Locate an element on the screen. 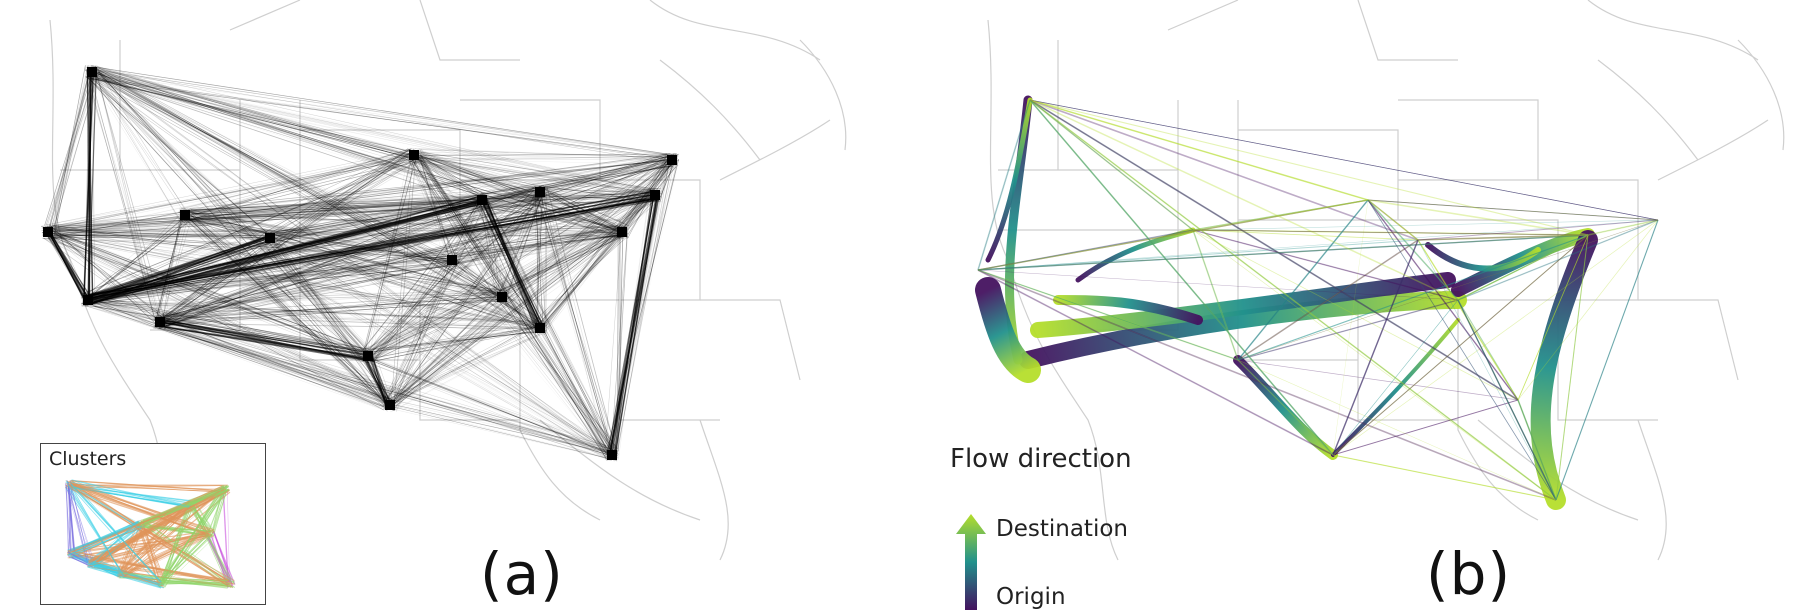 The image size is (1800, 614). legend-title: Flow direction is located at coordinates (1041, 459).